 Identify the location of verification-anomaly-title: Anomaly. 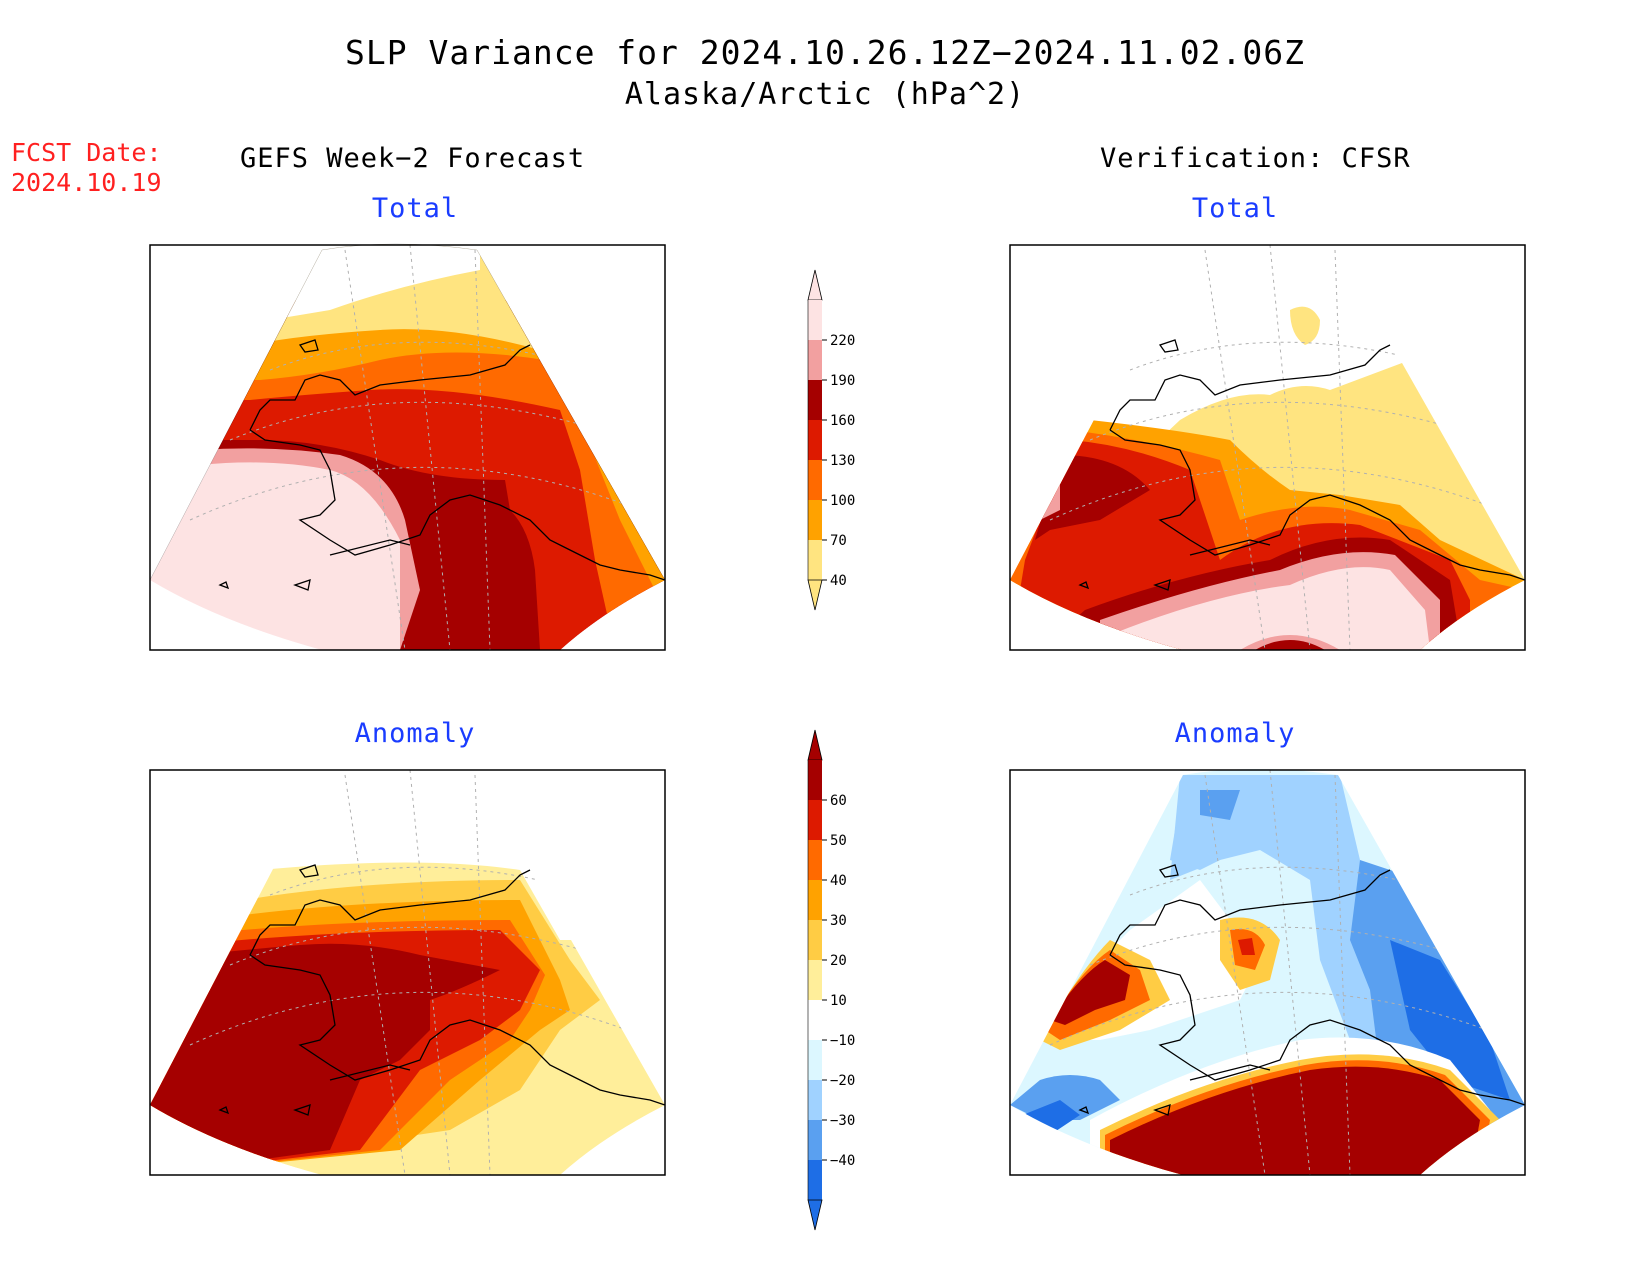
(1235, 733).